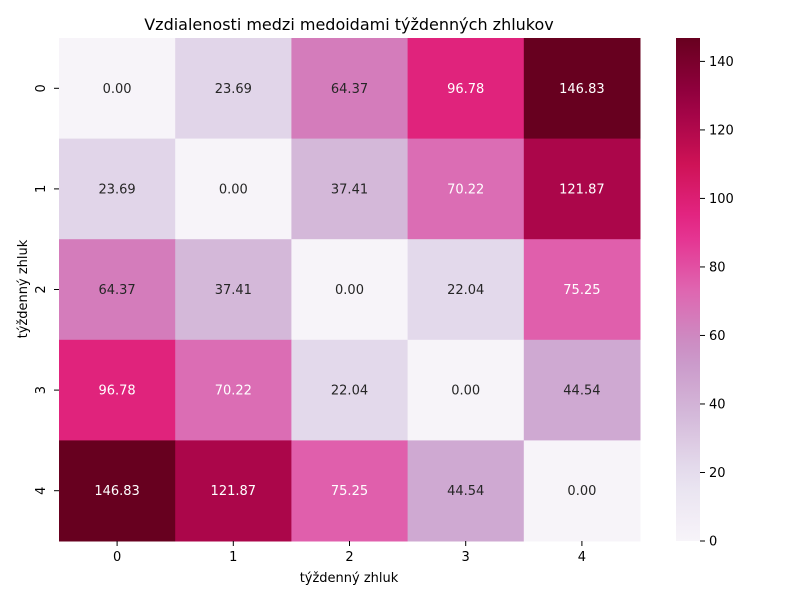  I want to click on y-tick-label: 0, so click(41, 88).